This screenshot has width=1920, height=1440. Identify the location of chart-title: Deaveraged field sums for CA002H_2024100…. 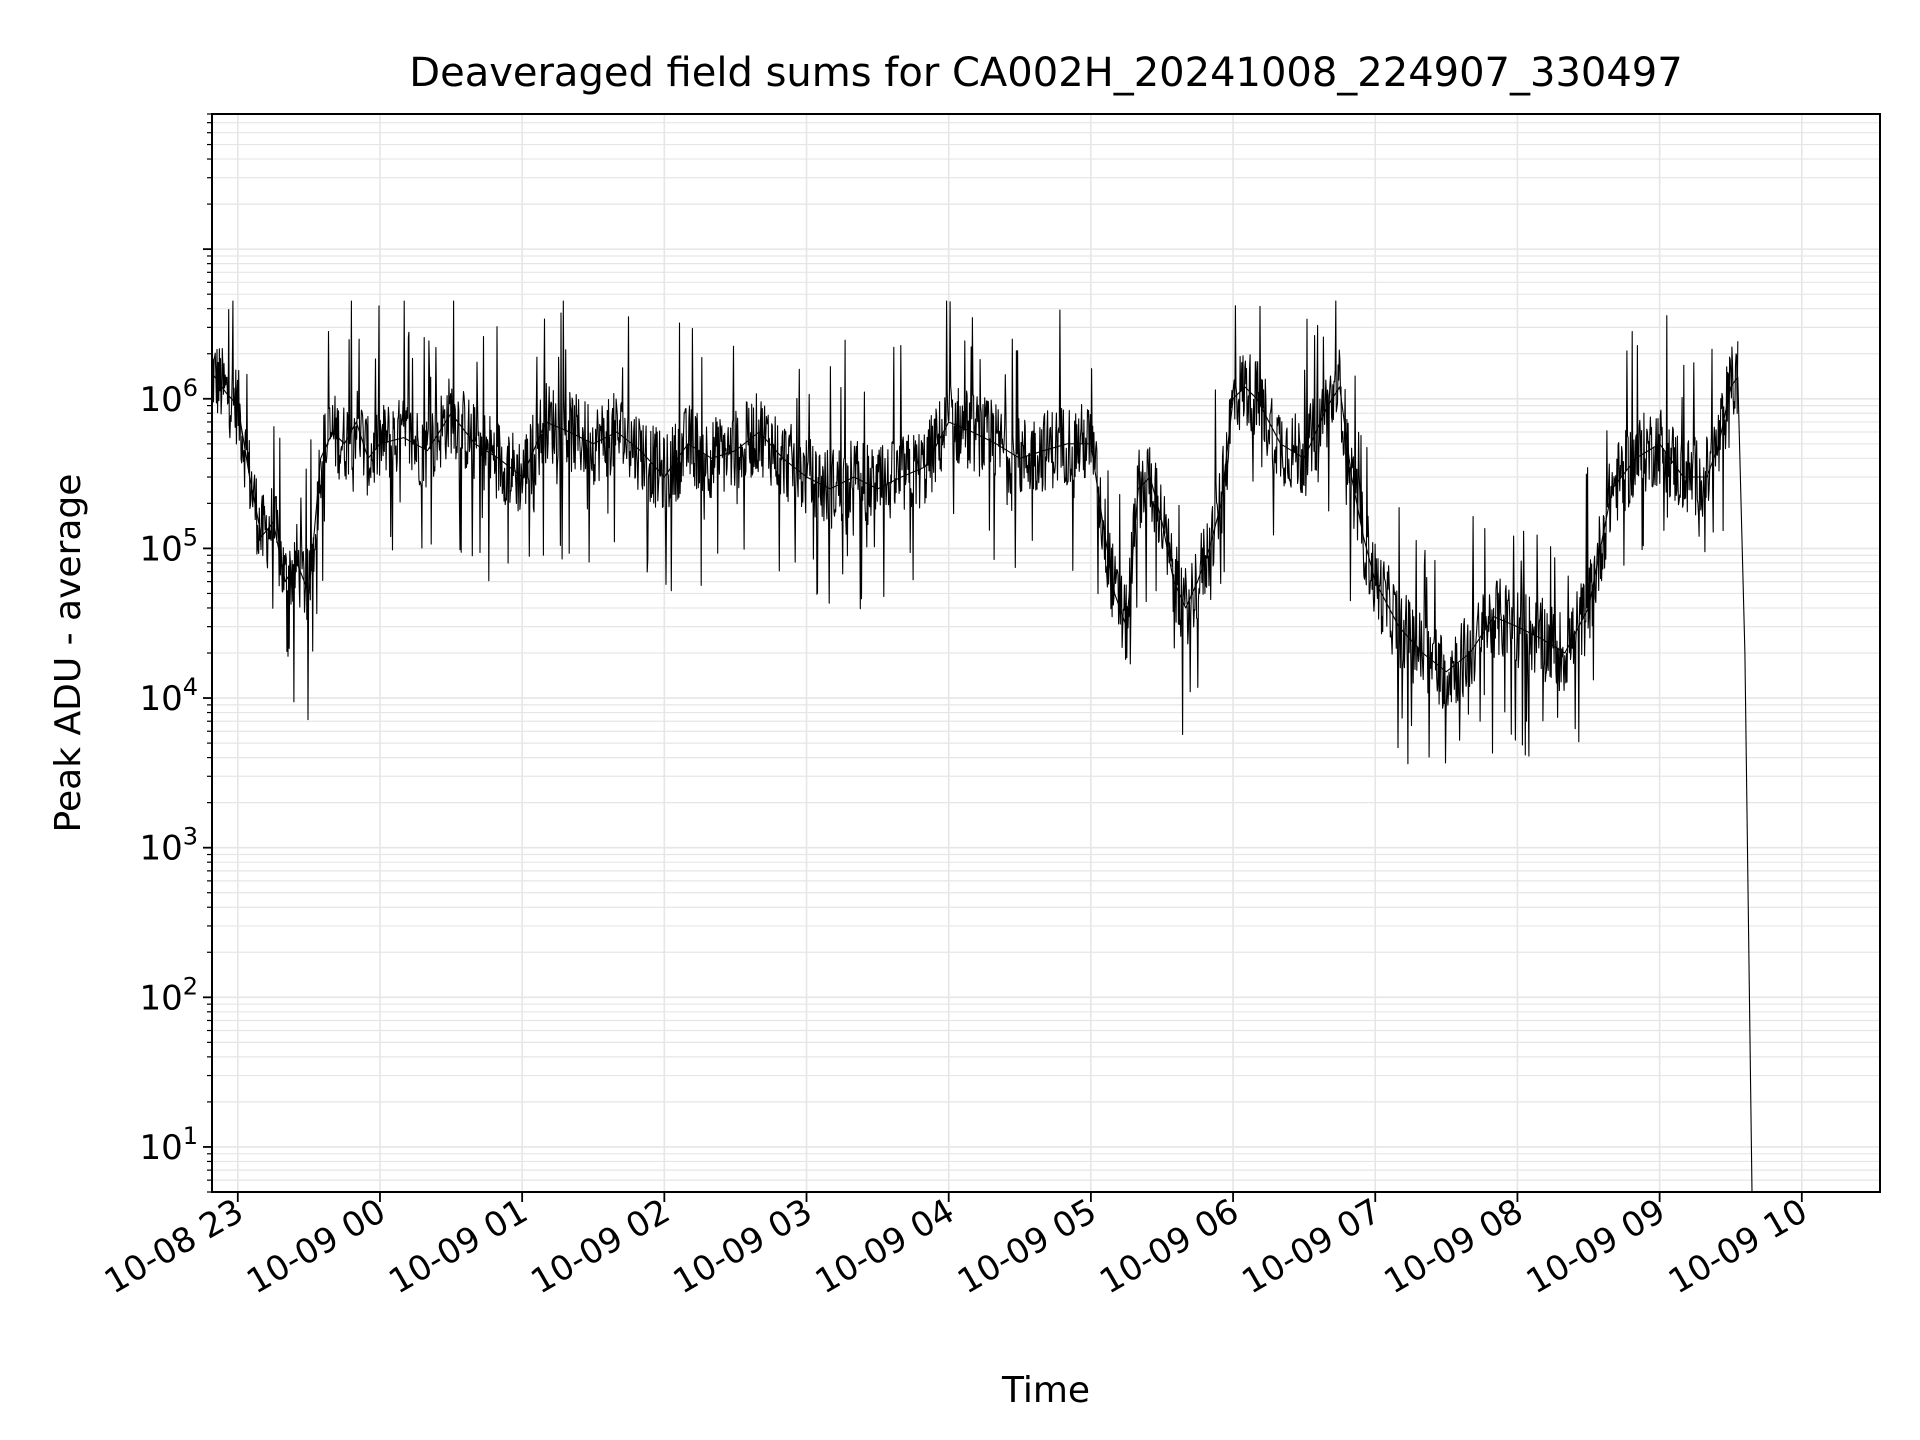
(1045, 73).